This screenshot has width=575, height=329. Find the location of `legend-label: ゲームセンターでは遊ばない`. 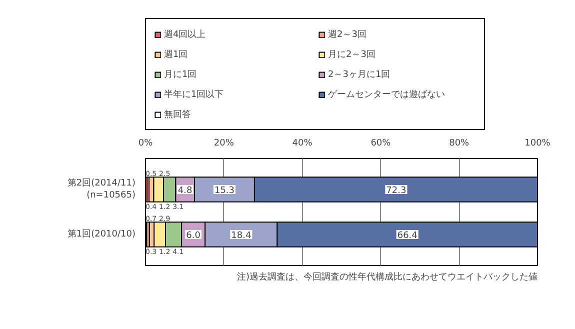

legend-label: ゲームセンターでは遊ばない is located at coordinates (387, 94).